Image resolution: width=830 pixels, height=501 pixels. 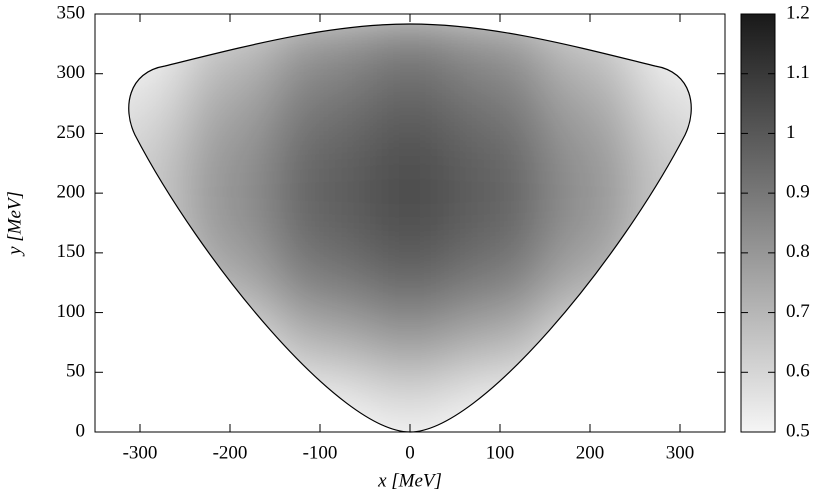 What do you see at coordinates (798, 12) in the screenshot?
I see `colorbar-tick-label: 1.2` at bounding box center [798, 12].